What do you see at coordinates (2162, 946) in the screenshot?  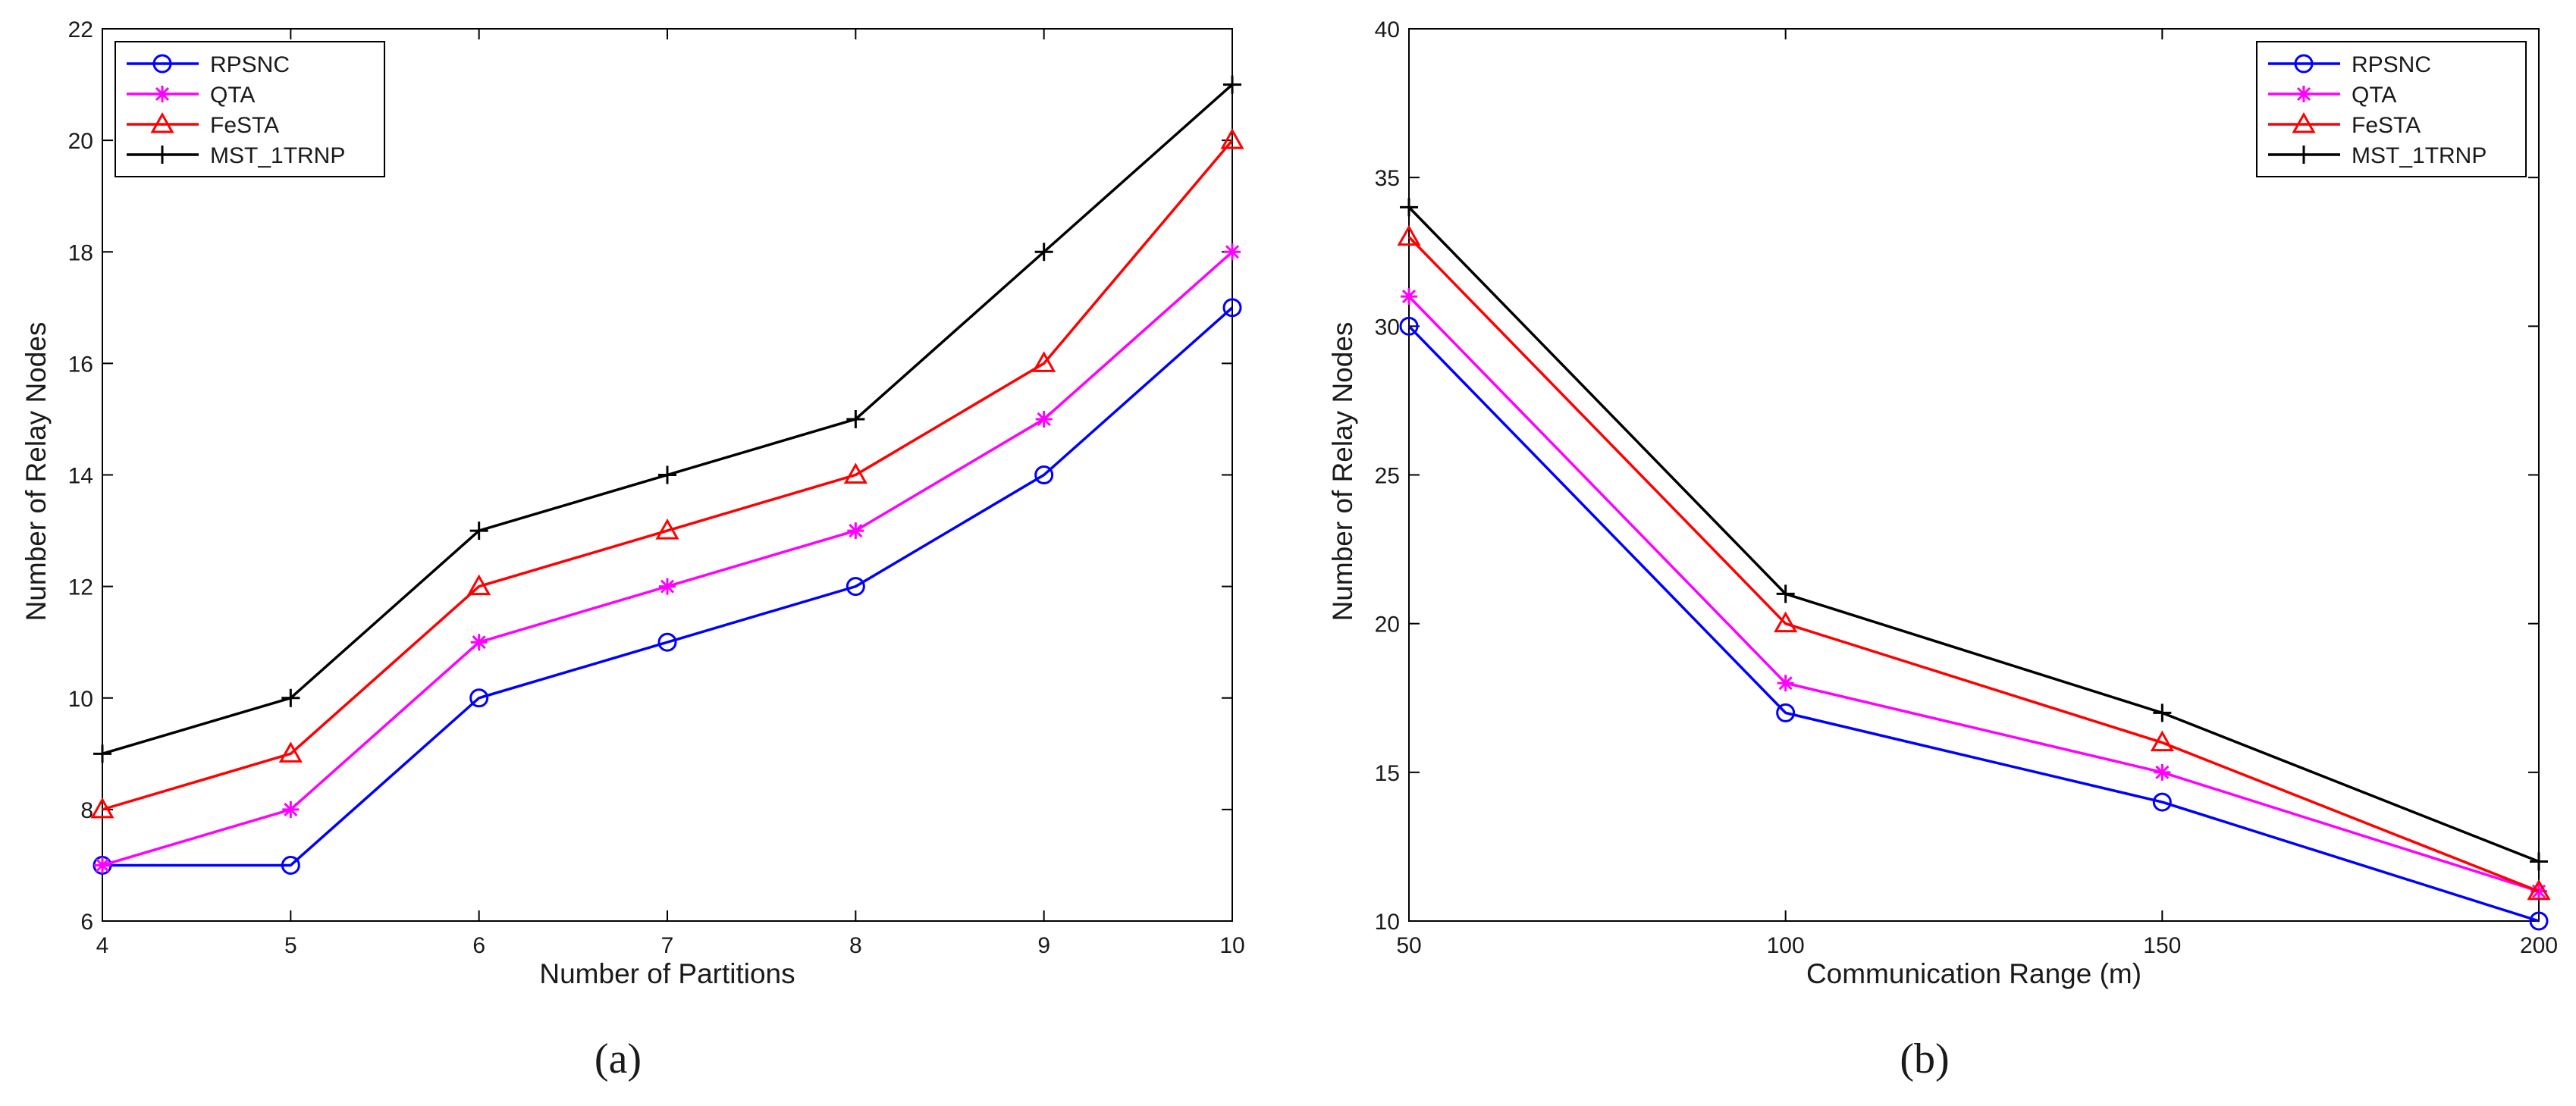 I see `x-tick-label: 150` at bounding box center [2162, 946].